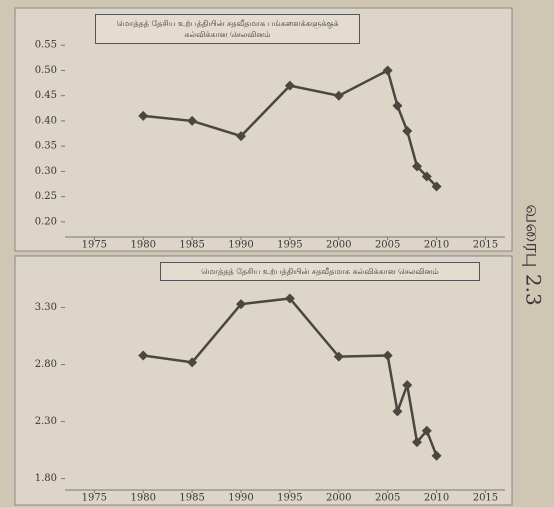  I want to click on y-tick-label: 0.30, so click(46, 171).